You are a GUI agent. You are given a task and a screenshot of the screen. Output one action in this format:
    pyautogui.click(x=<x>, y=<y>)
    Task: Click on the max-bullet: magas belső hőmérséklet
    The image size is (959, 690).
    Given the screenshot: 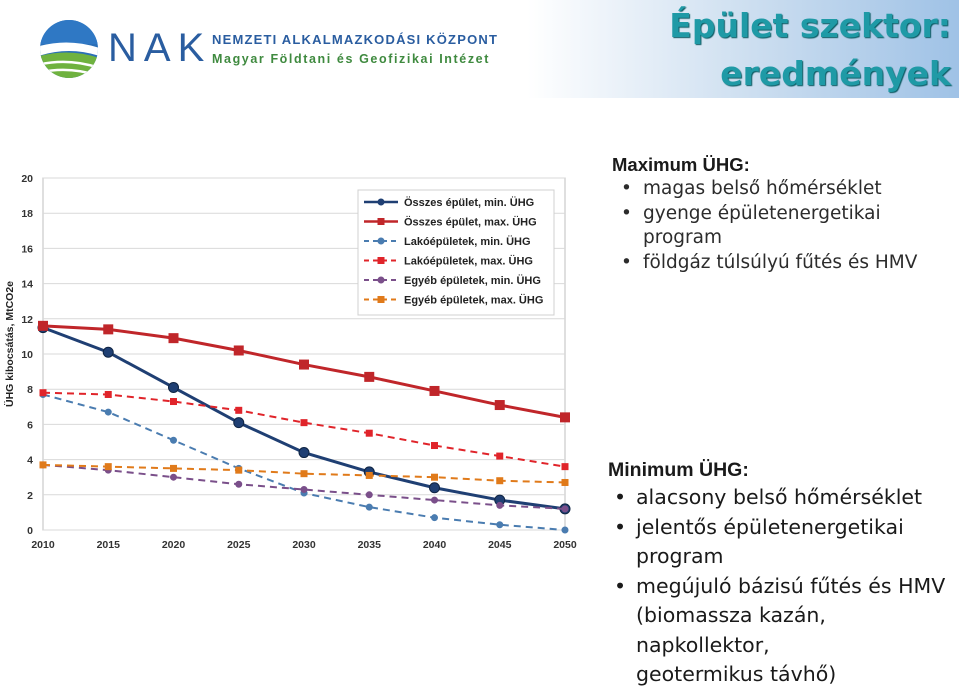 What is the action you would take?
    pyautogui.click(x=769, y=189)
    